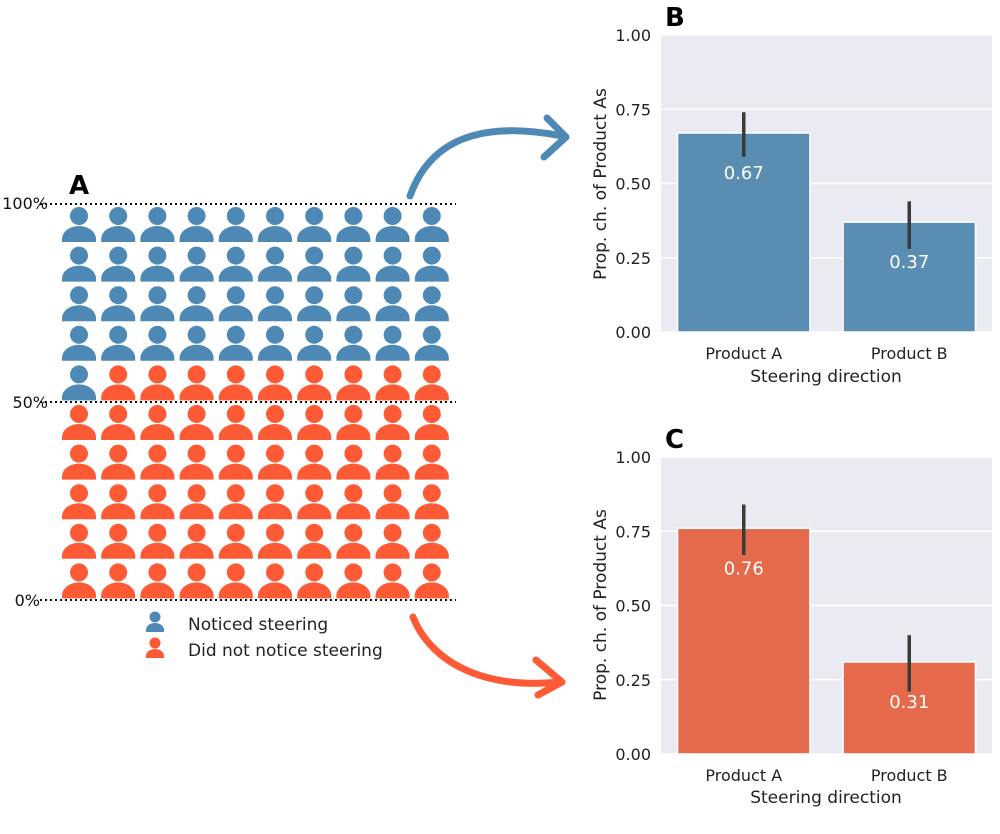 The image size is (1000, 834). Describe the element at coordinates (633, 258) in the screenshot. I see `y-tick-label: 0.25` at that location.